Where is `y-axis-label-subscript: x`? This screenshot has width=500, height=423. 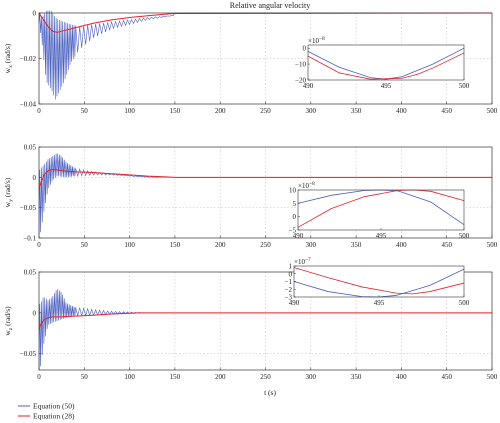 y-axis-label-subscript: x is located at coordinates (11, 66).